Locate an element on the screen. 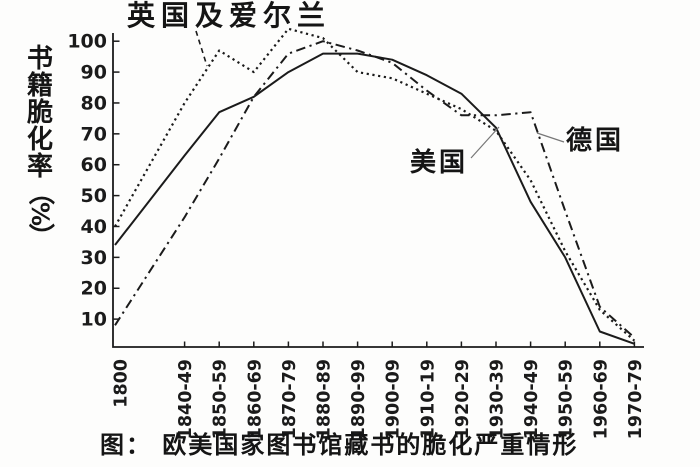  series-label-uk-ireland: 英国及爱尔兰 is located at coordinates (229, 16).